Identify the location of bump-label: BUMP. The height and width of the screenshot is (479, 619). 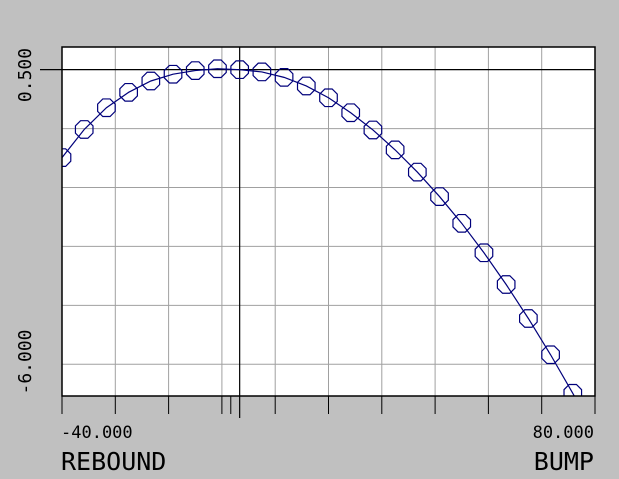
(564, 461).